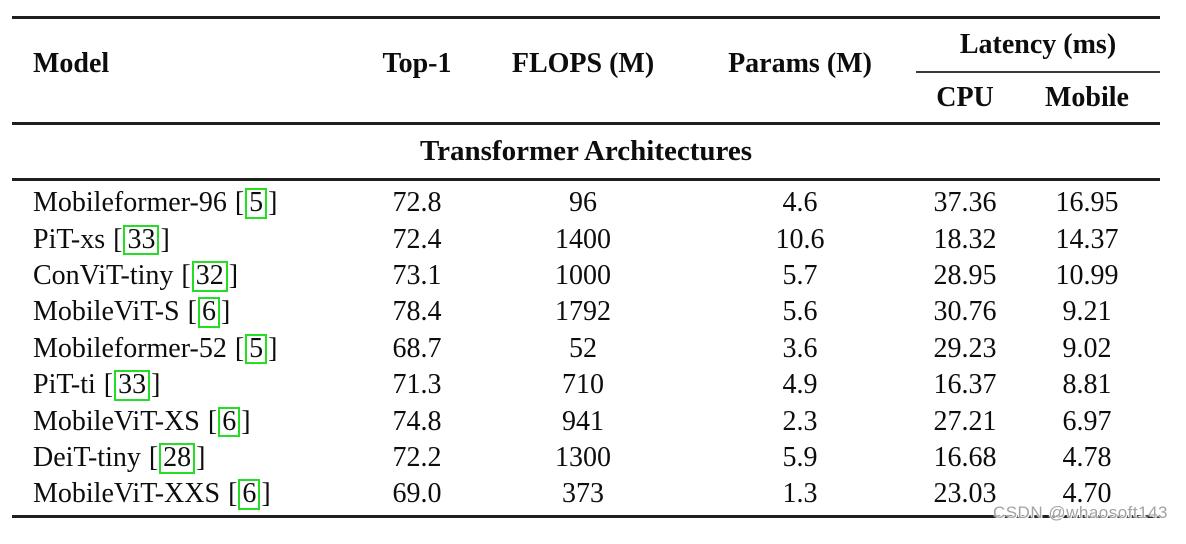 This screenshot has height=544, width=1186. Describe the element at coordinates (71, 63) in the screenshot. I see `header-model: Model` at that location.